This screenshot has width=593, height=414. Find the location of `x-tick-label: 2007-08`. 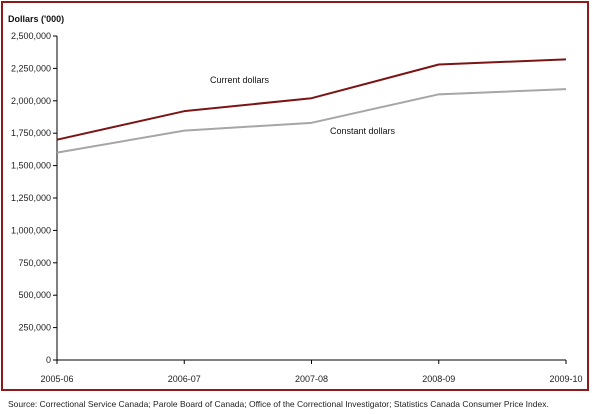

x-tick-label: 2007-08 is located at coordinates (311, 379).